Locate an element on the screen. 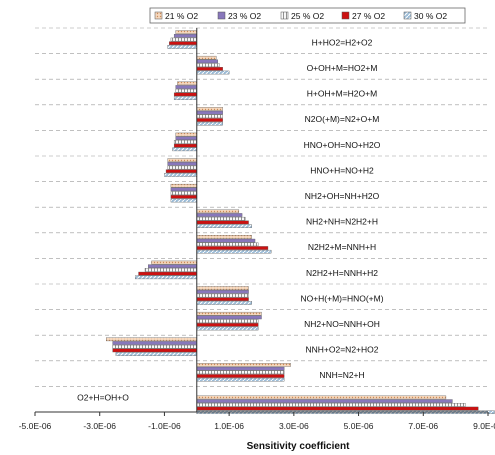  reaction-label: O+OH+M=HO2+M is located at coordinates (342, 68).